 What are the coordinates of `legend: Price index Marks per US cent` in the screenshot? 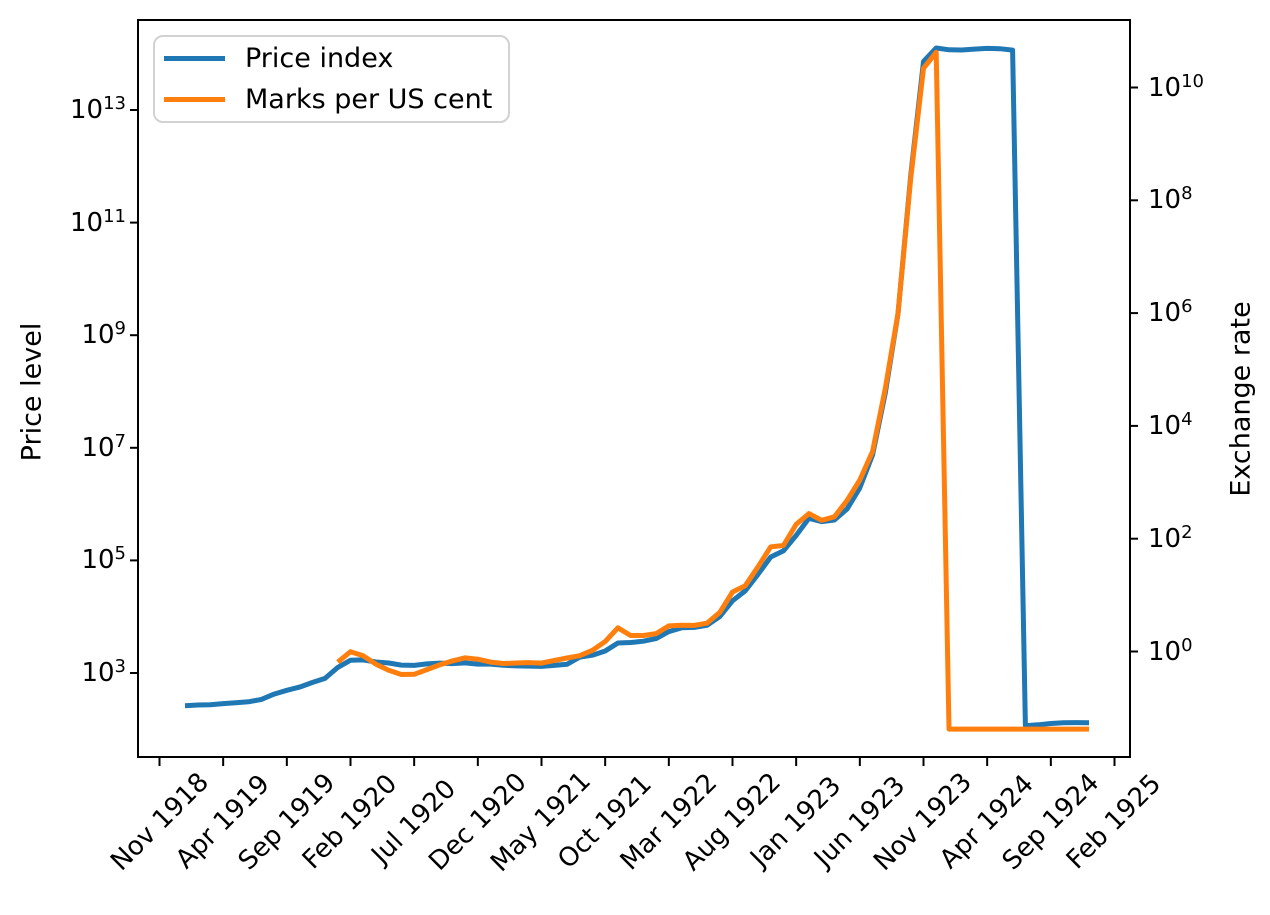 It's located at (331, 79).